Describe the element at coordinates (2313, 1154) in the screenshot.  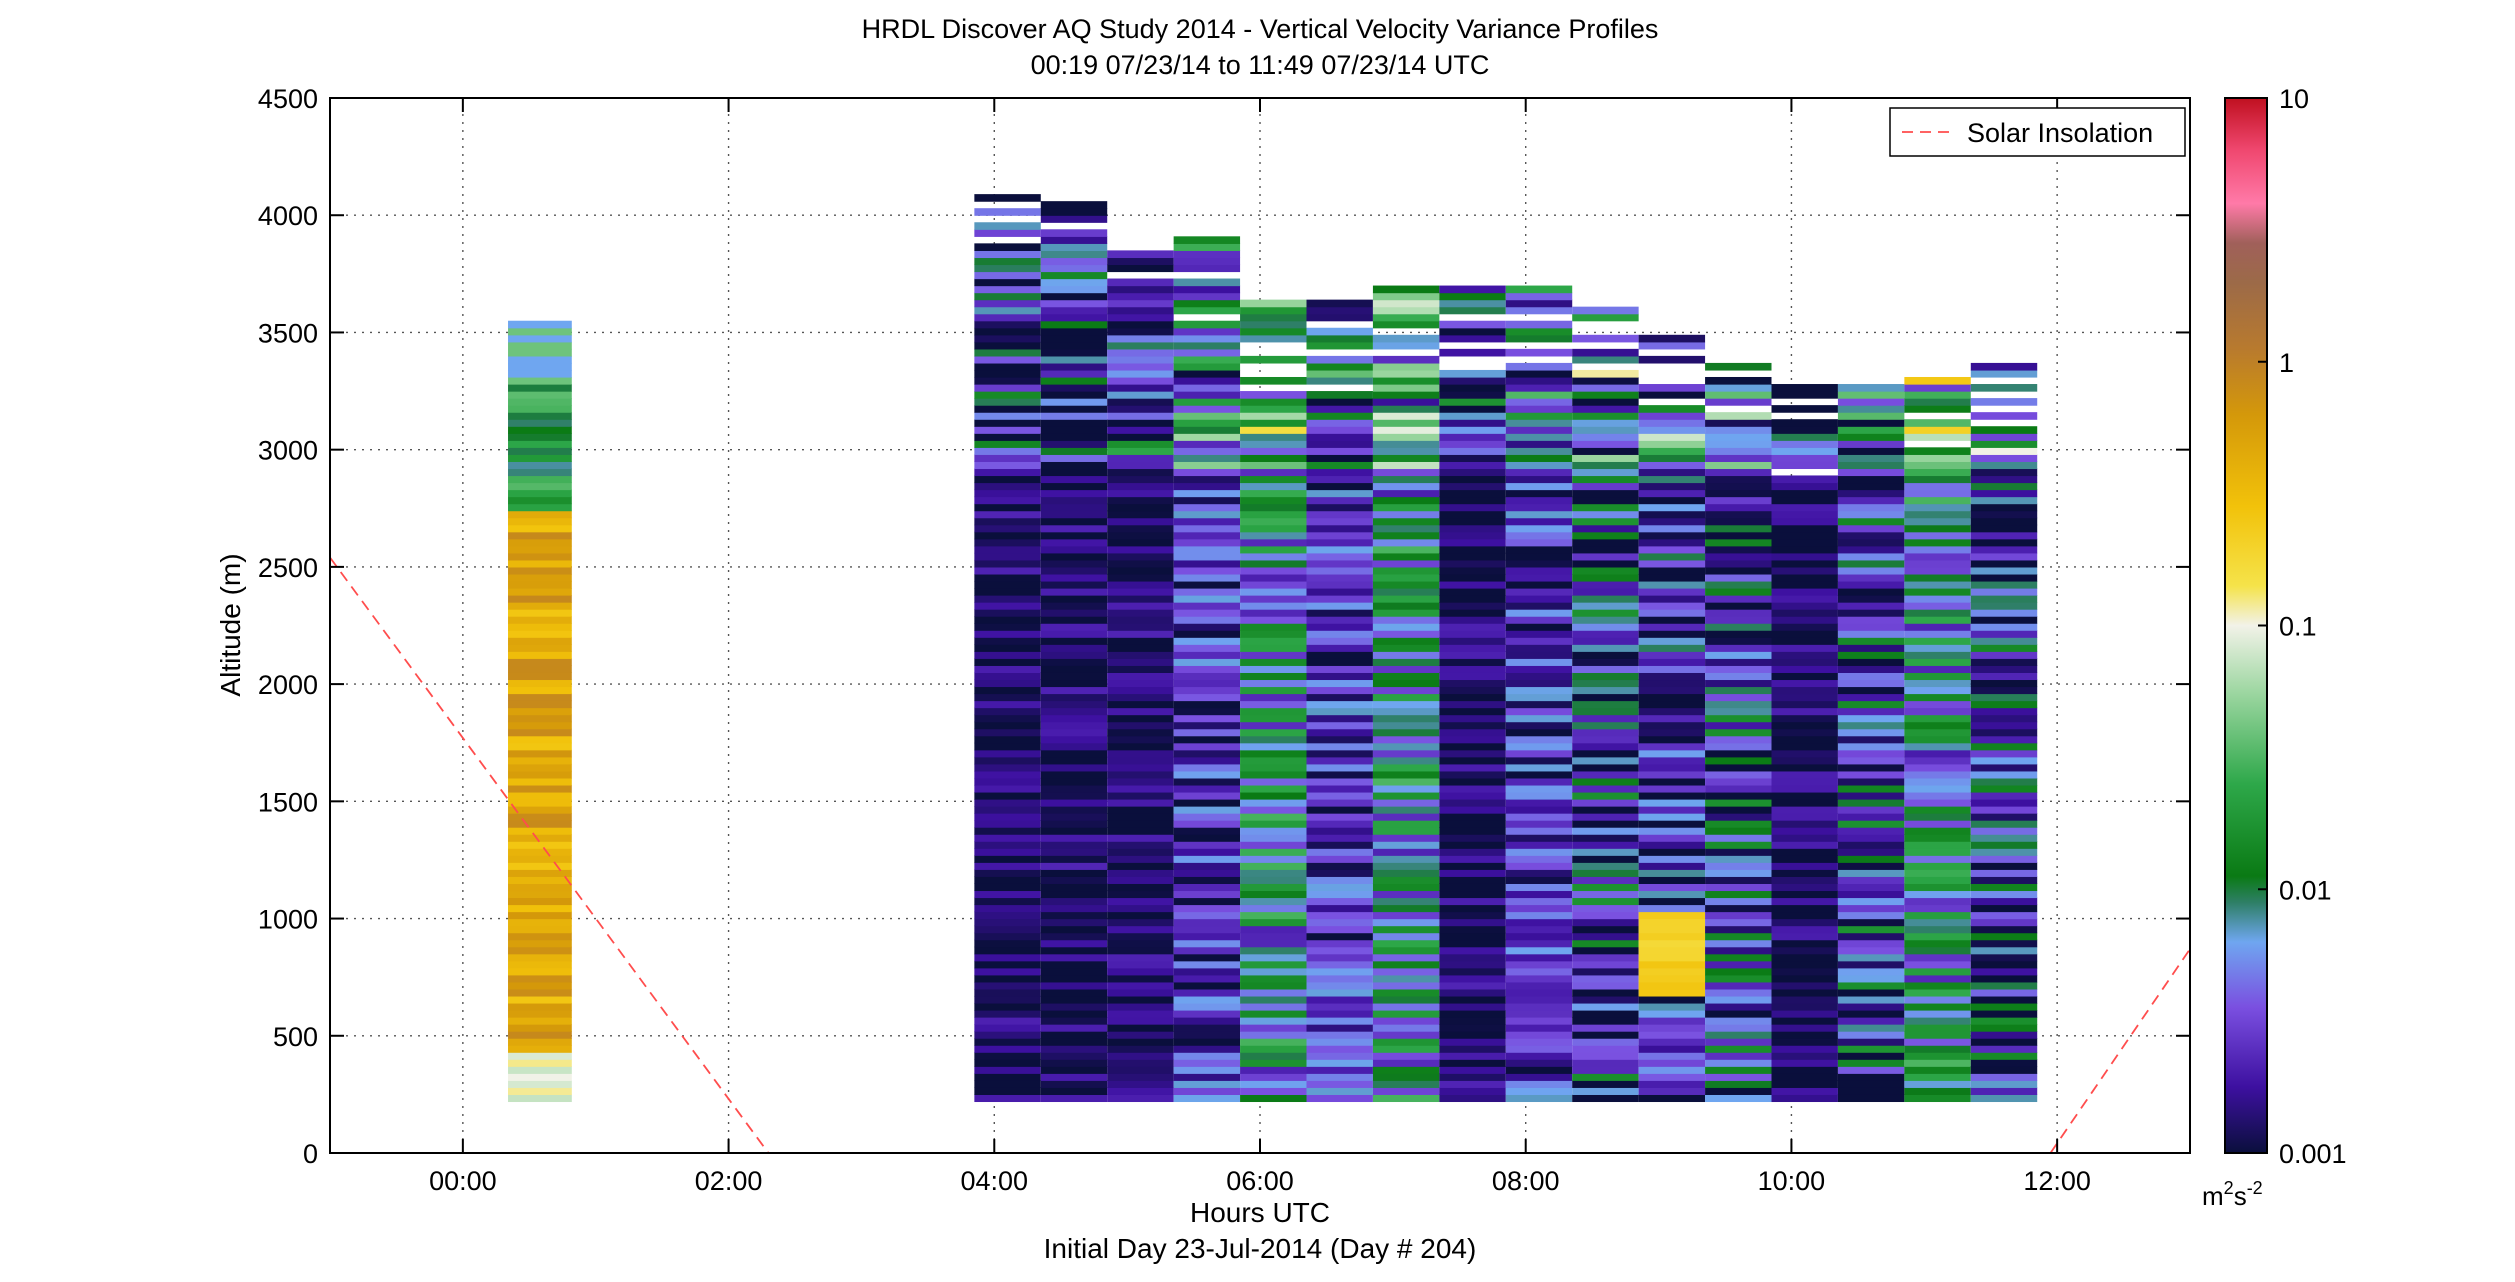
I see `colorbar-tick-label: 0.001` at that location.